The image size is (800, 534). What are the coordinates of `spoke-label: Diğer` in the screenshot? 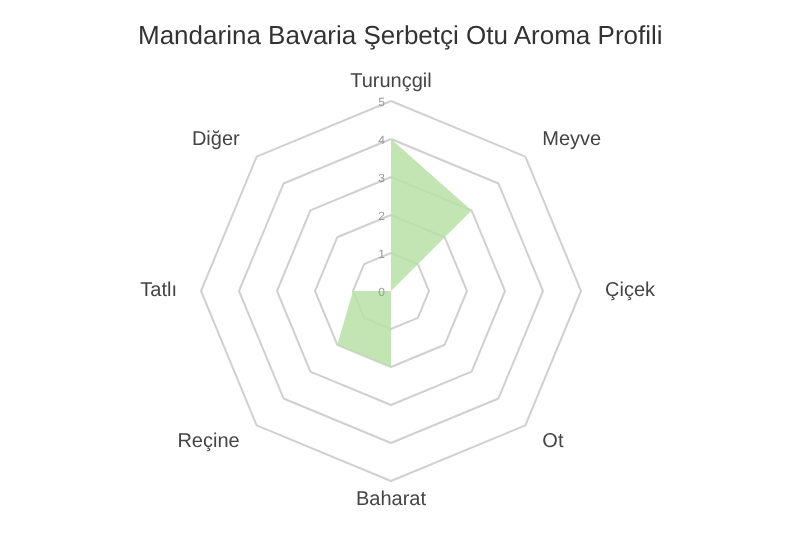 It's located at (216, 139).